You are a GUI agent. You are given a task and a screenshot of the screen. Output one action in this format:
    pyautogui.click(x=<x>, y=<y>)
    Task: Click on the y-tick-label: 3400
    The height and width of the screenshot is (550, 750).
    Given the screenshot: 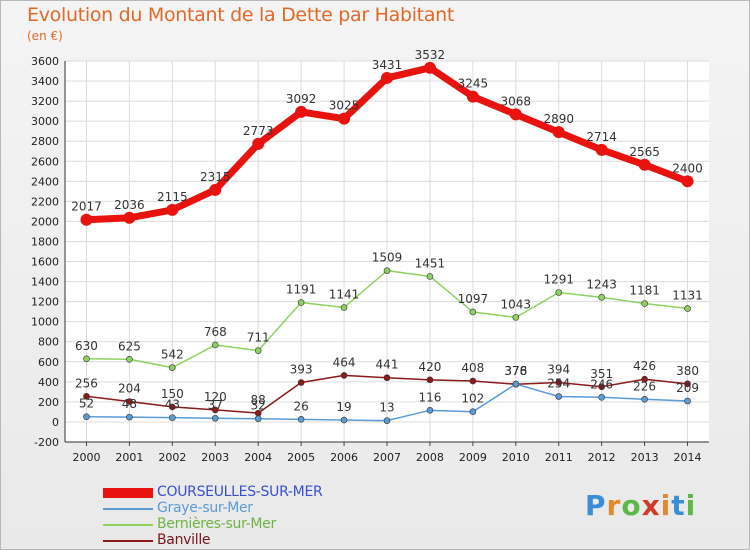 What is the action you would take?
    pyautogui.click(x=45, y=81)
    